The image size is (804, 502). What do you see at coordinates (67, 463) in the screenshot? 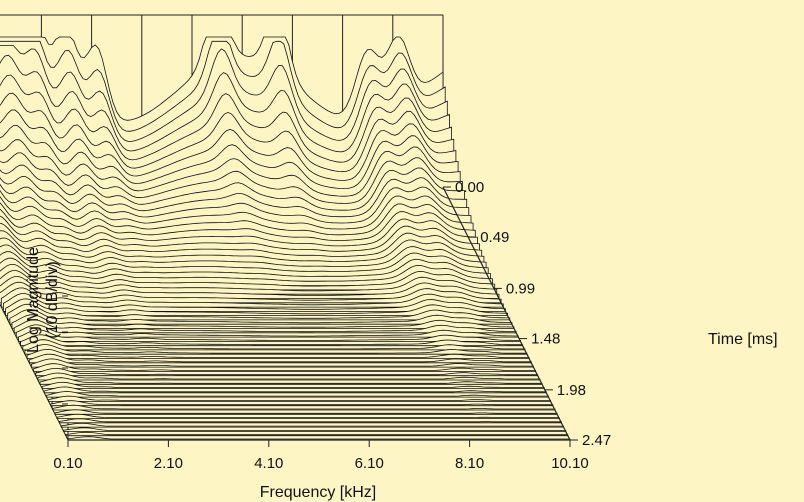
I see `frequency-tick-label: 0.10` at bounding box center [67, 463].